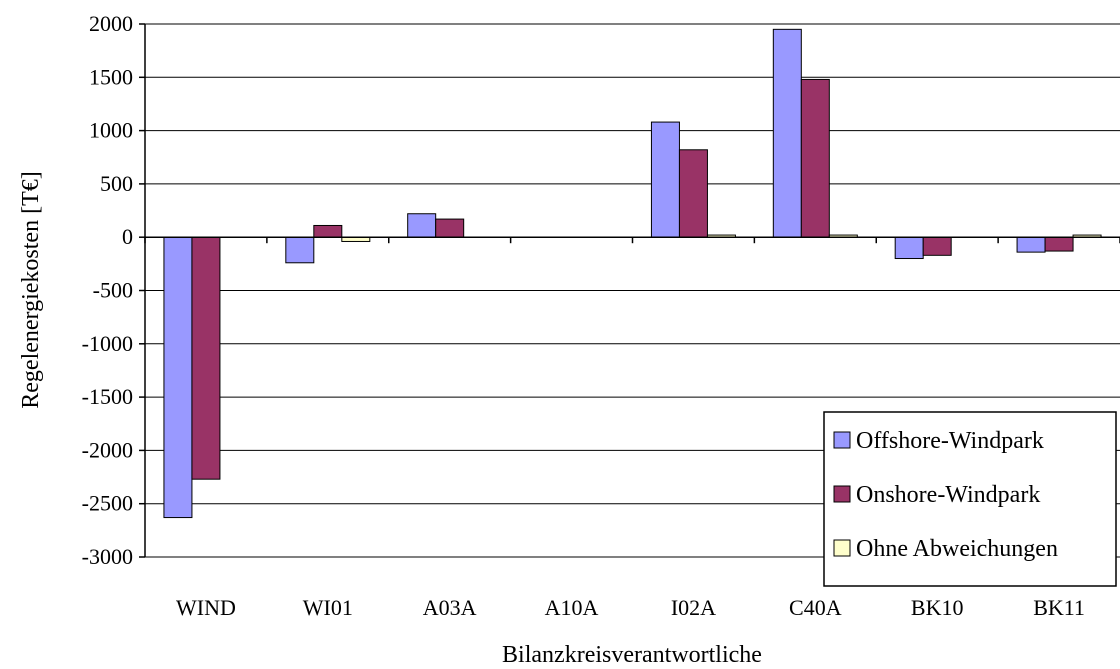 This screenshot has width=1120, height=669. I want to click on y-tick-label: -2500, so click(107, 503).